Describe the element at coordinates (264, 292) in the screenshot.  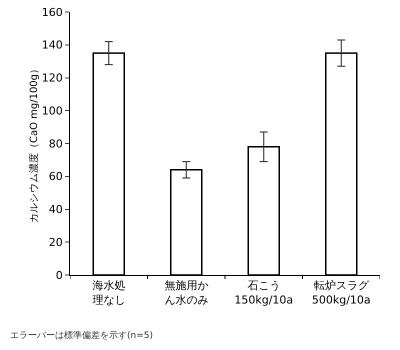
I see `x-tick-label: 石こう 150kg/10a` at that location.